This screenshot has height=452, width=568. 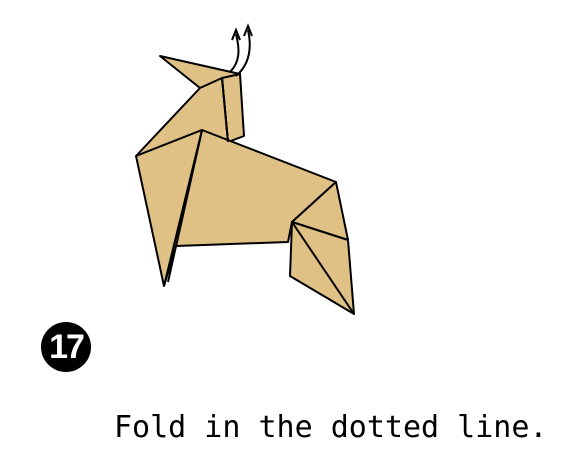 What do you see at coordinates (331, 427) in the screenshot?
I see `instruction-line-1: Fold in the dotted line.` at bounding box center [331, 427].